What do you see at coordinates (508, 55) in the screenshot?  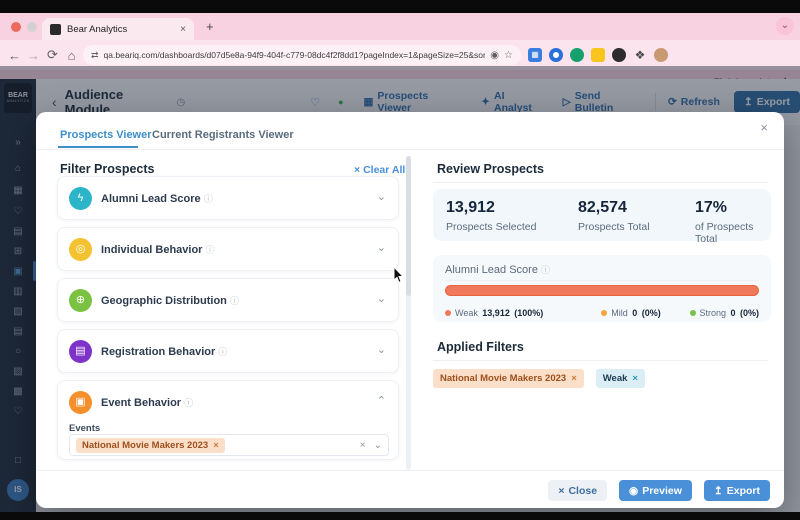 I see `bookmark-star-icon: ☆` at bounding box center [508, 55].